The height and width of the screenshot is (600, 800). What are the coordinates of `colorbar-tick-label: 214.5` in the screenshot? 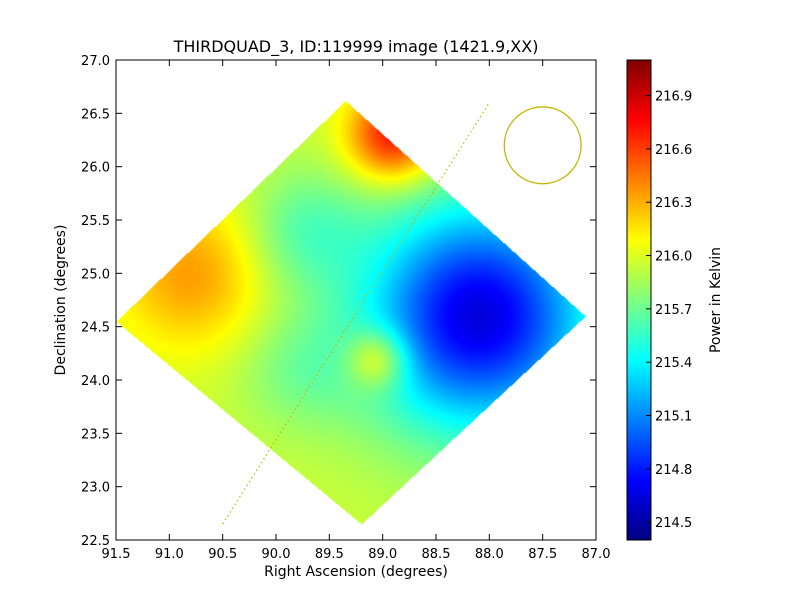 It's located at (673, 523).